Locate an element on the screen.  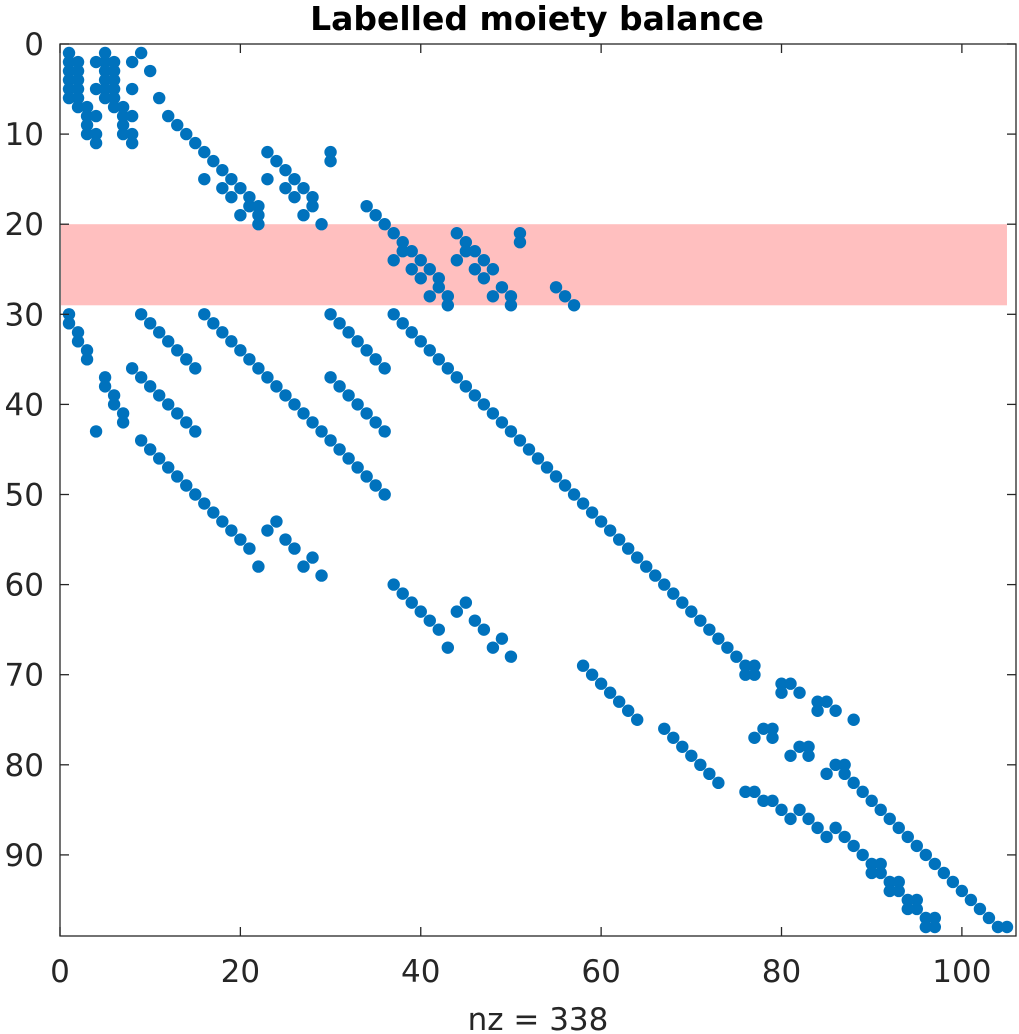
highlight-band is located at coordinates (534, 265).